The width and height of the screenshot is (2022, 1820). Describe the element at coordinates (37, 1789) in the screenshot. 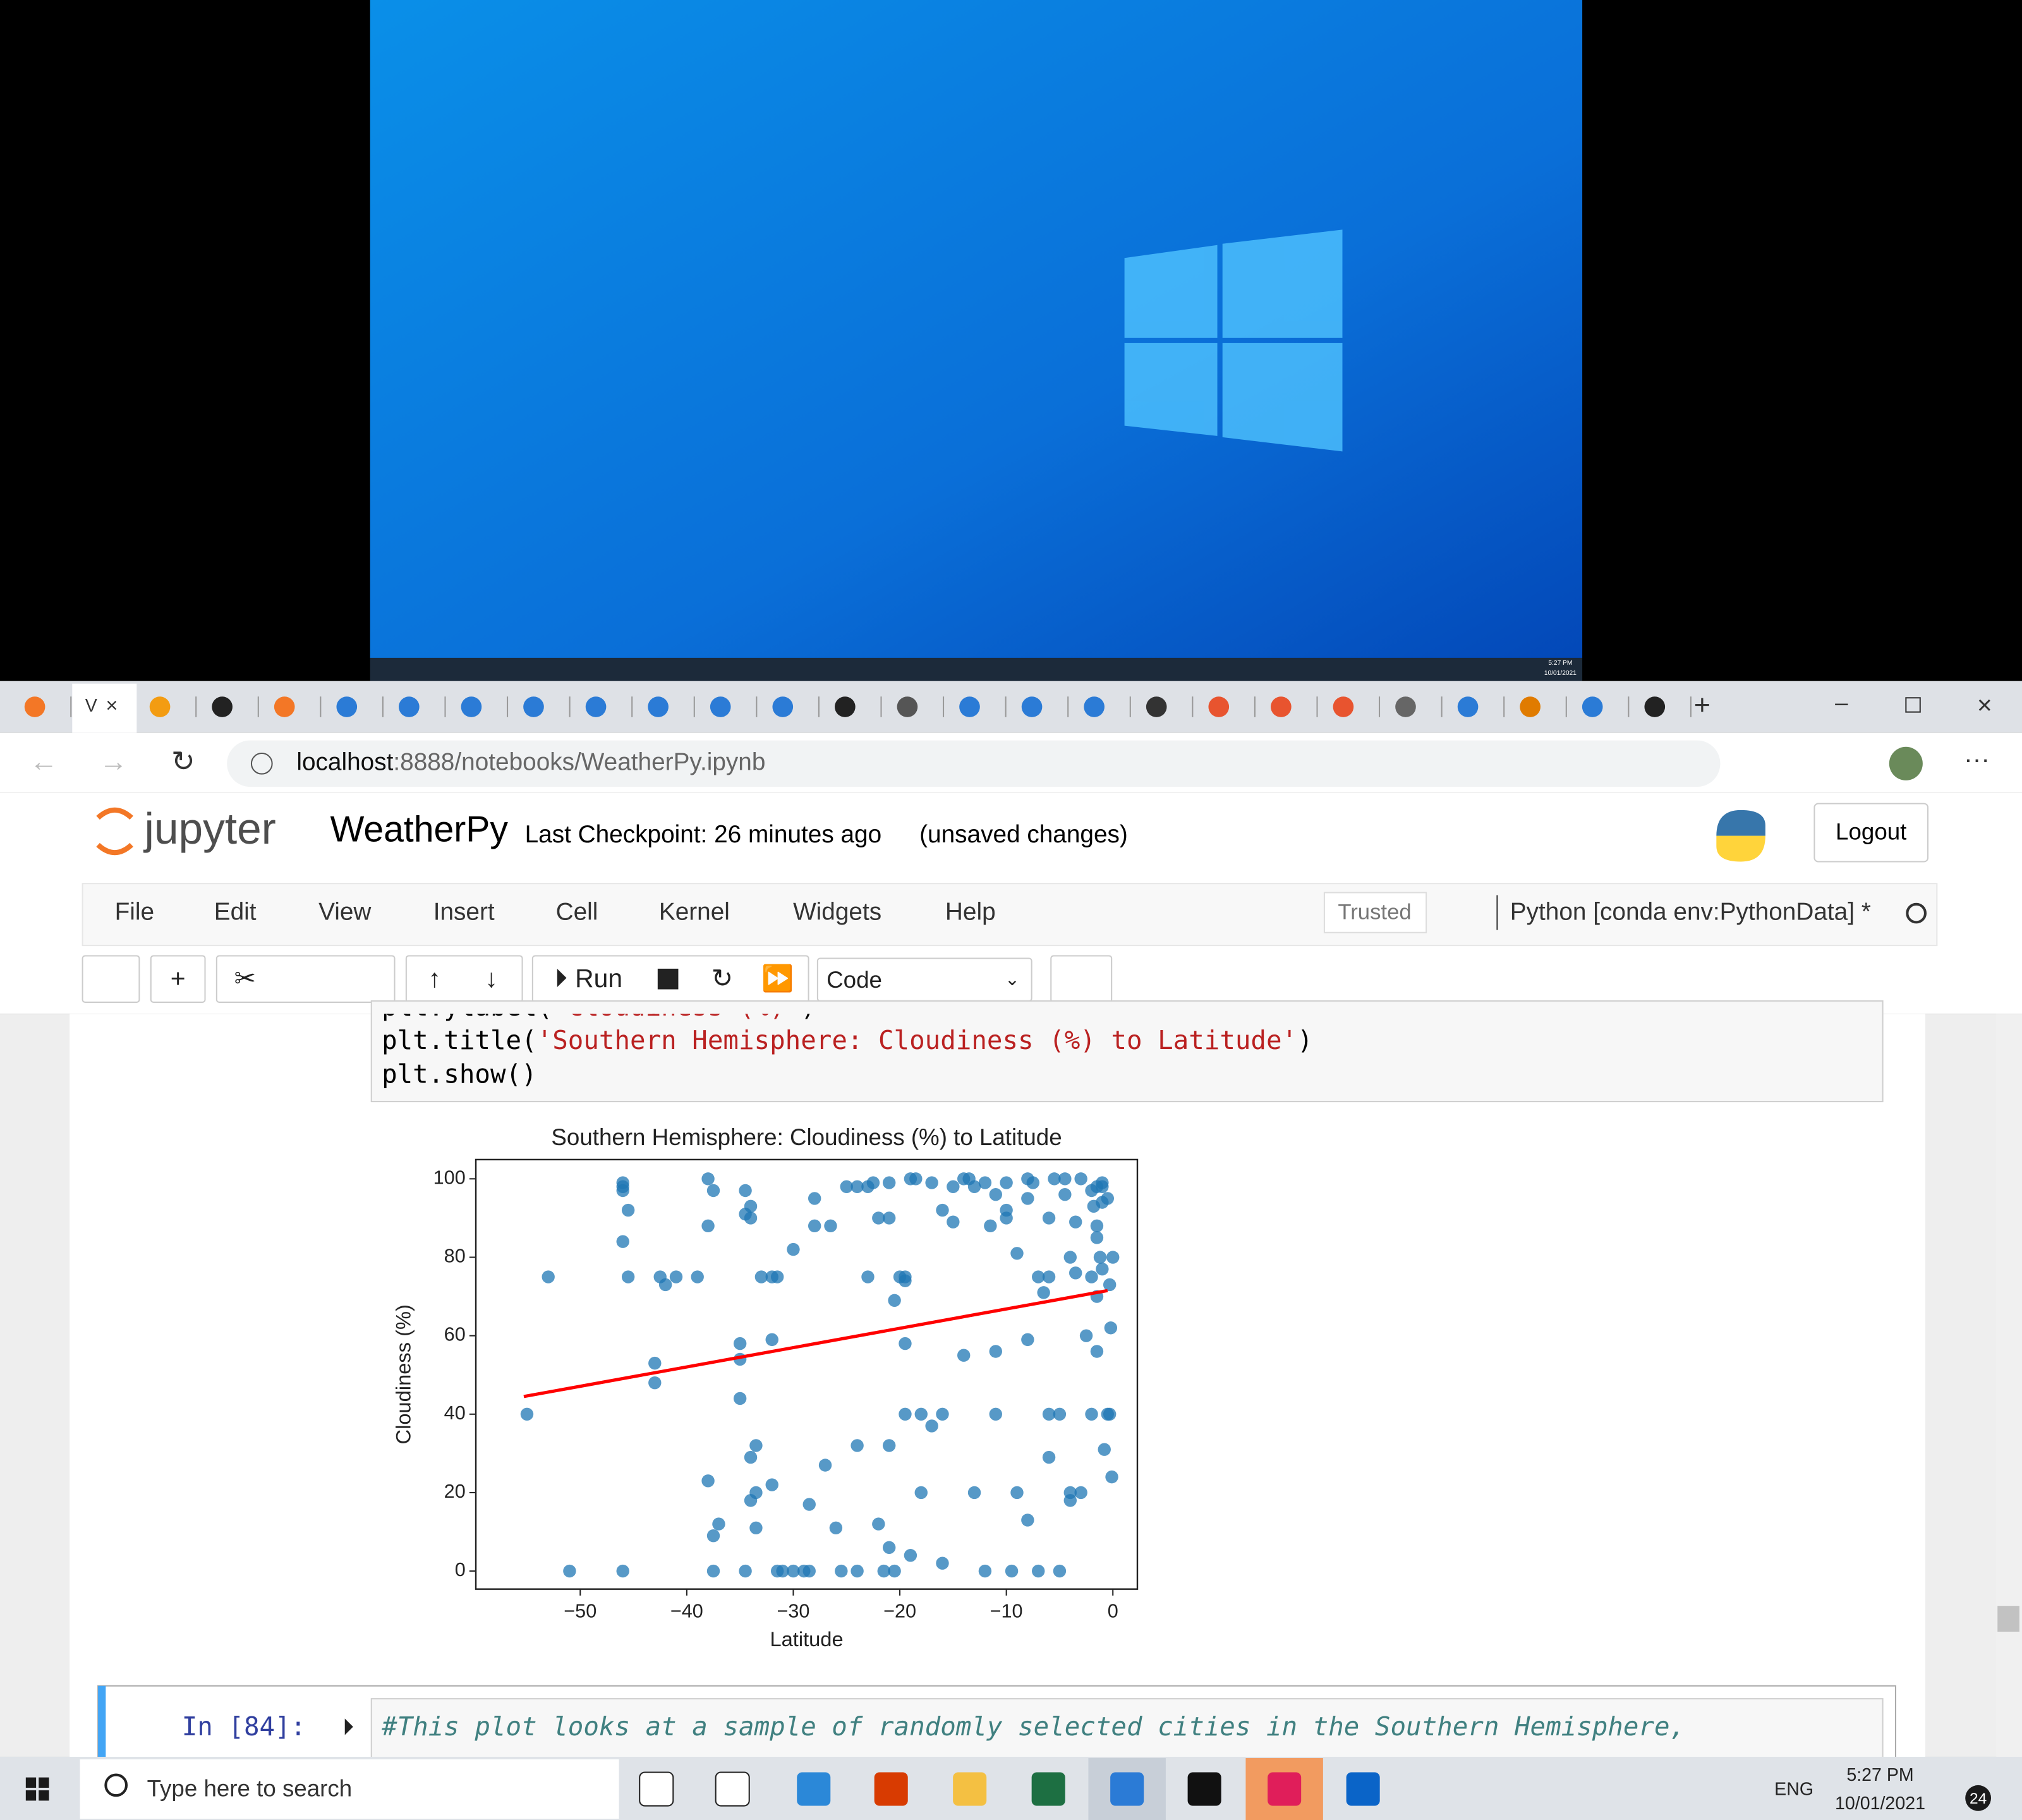

I see `start-button` at that location.